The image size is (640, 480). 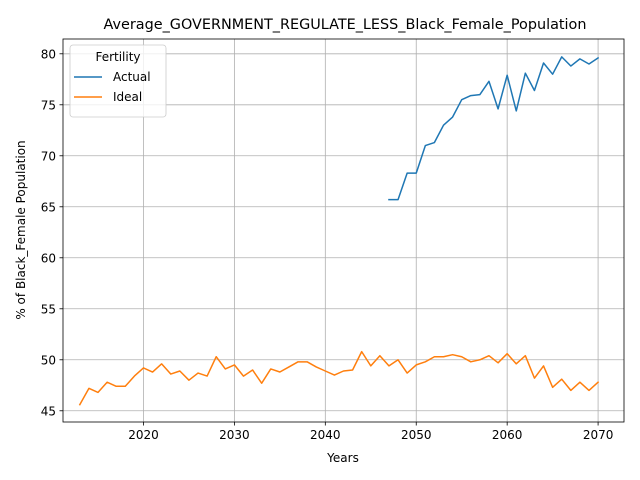 What do you see at coordinates (127, 97) in the screenshot?
I see `legend-label-ideal: Ideal` at bounding box center [127, 97].